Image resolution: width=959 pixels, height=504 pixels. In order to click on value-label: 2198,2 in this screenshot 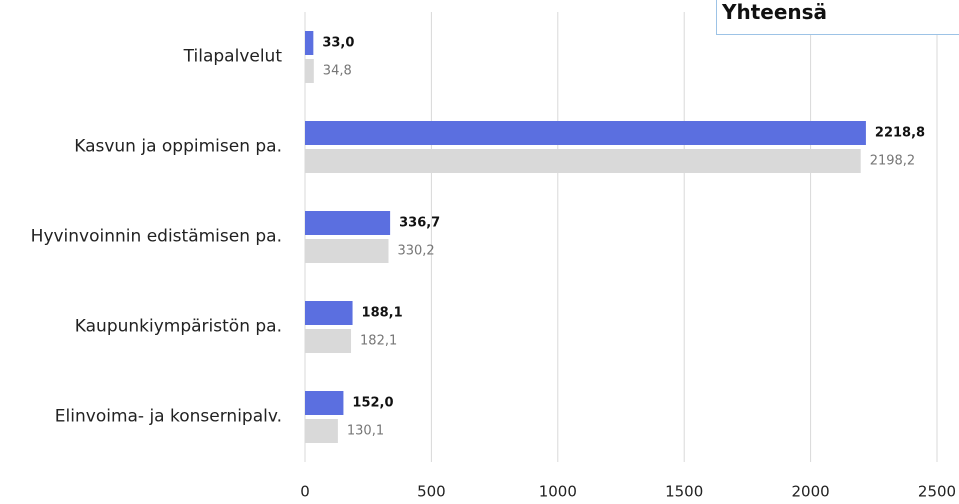, I will do `click(893, 161)`.